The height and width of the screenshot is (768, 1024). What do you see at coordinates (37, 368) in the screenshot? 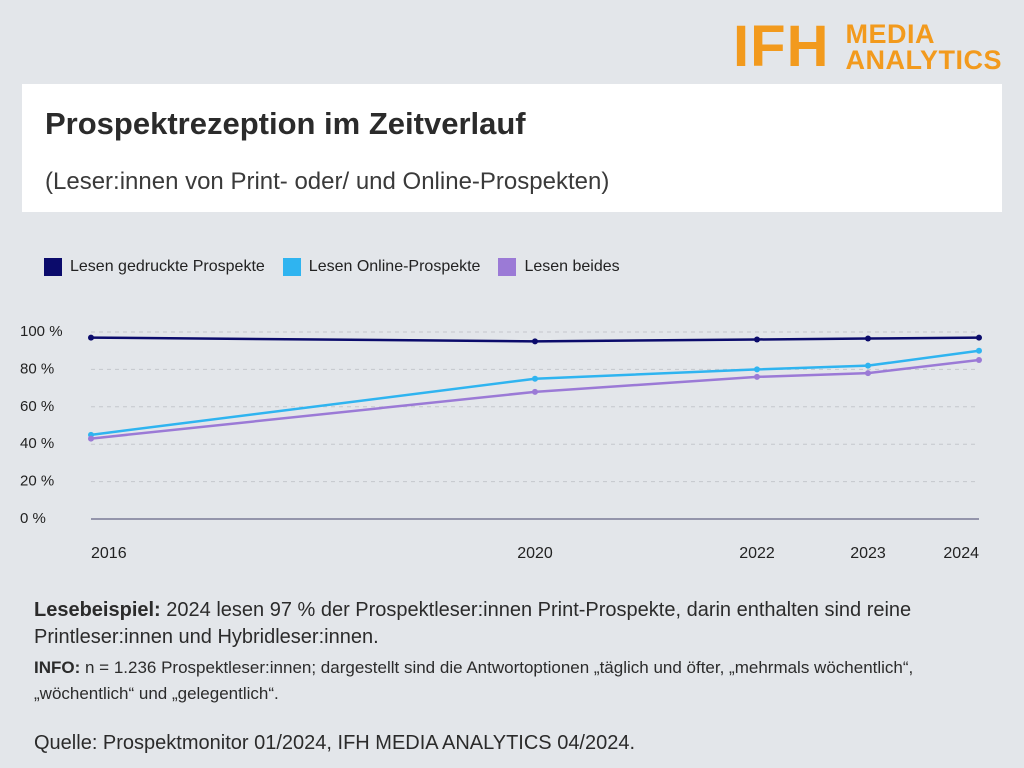
I see `y-tick-label: 80 %` at bounding box center [37, 368].